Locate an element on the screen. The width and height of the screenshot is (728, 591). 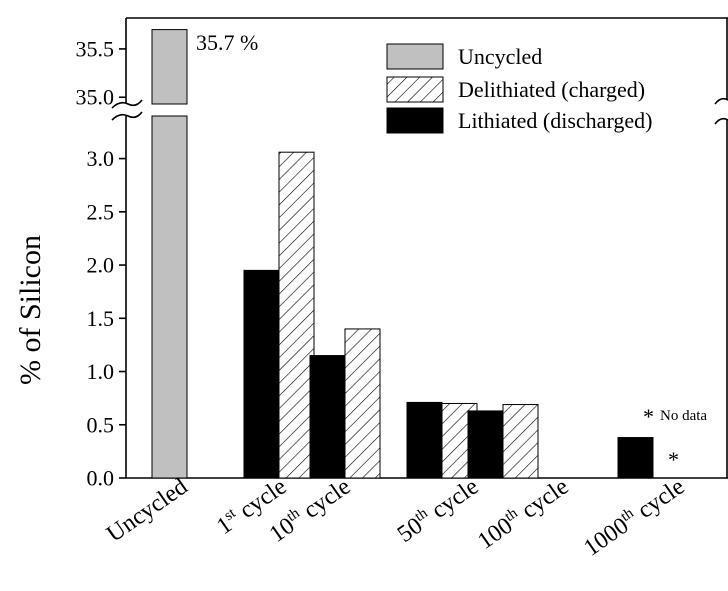
y-tick-label-upper-35.5: 35.5 is located at coordinates (95, 48).